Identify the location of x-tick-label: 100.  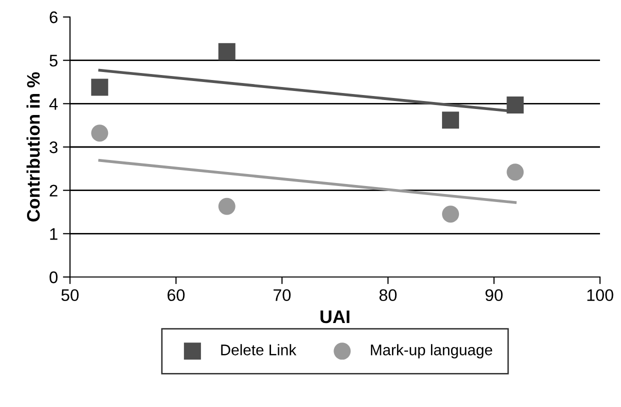
(600, 295).